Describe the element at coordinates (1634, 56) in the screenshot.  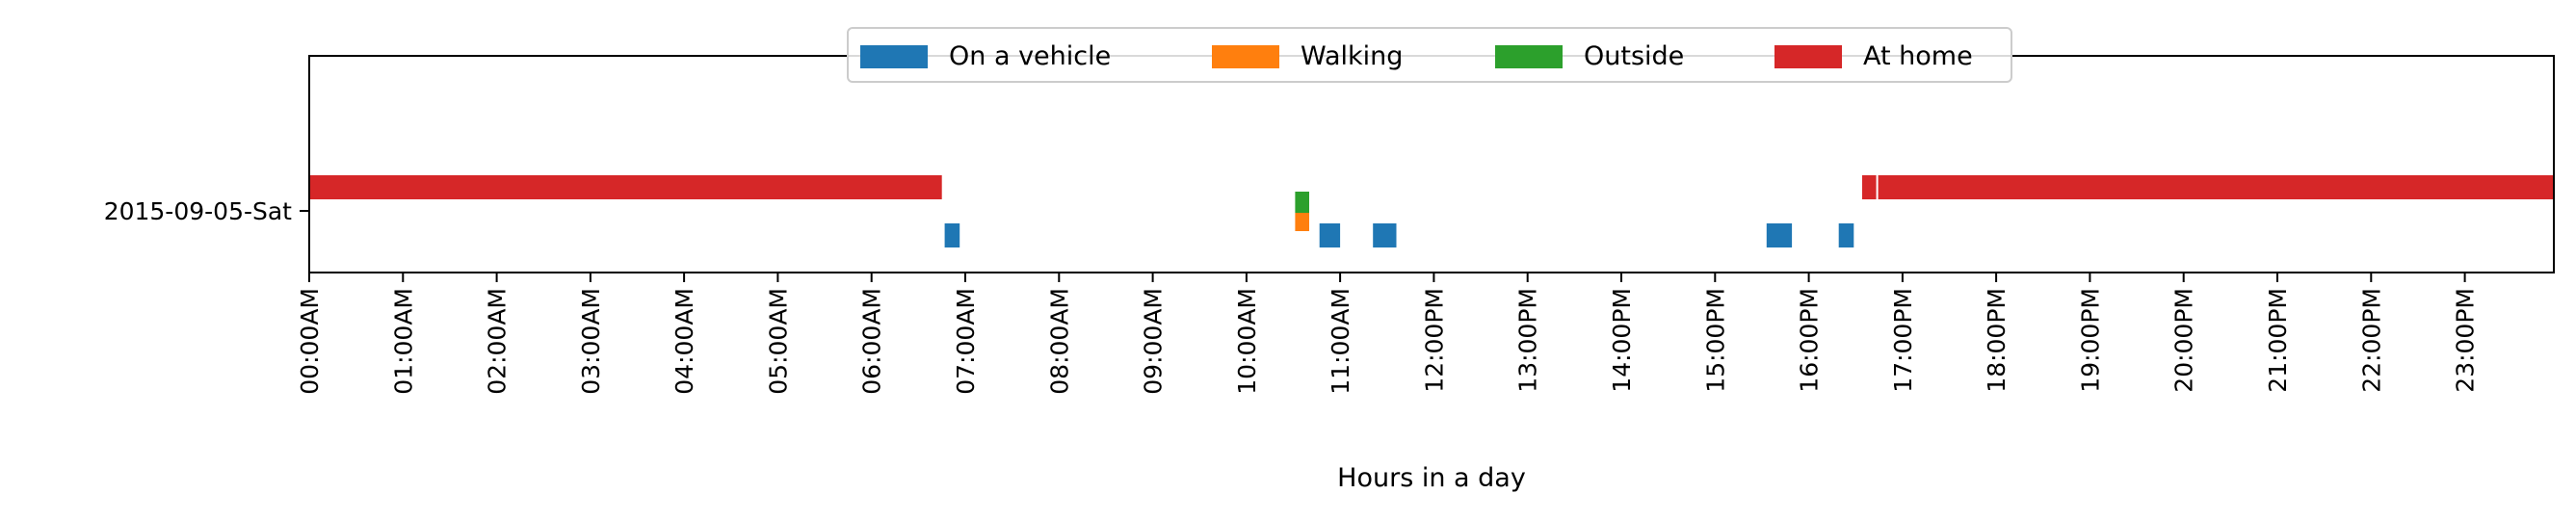
I see `legend-label: Outside` at that location.